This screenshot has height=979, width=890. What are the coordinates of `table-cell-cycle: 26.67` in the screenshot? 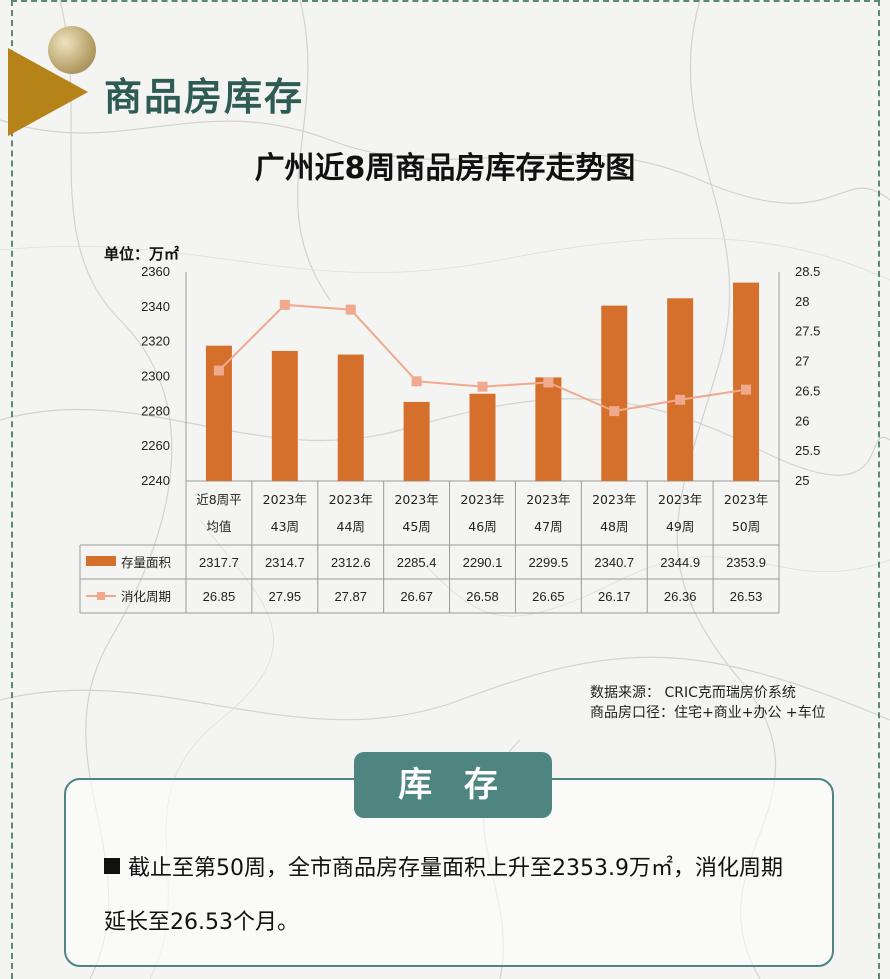 It's located at (416, 596).